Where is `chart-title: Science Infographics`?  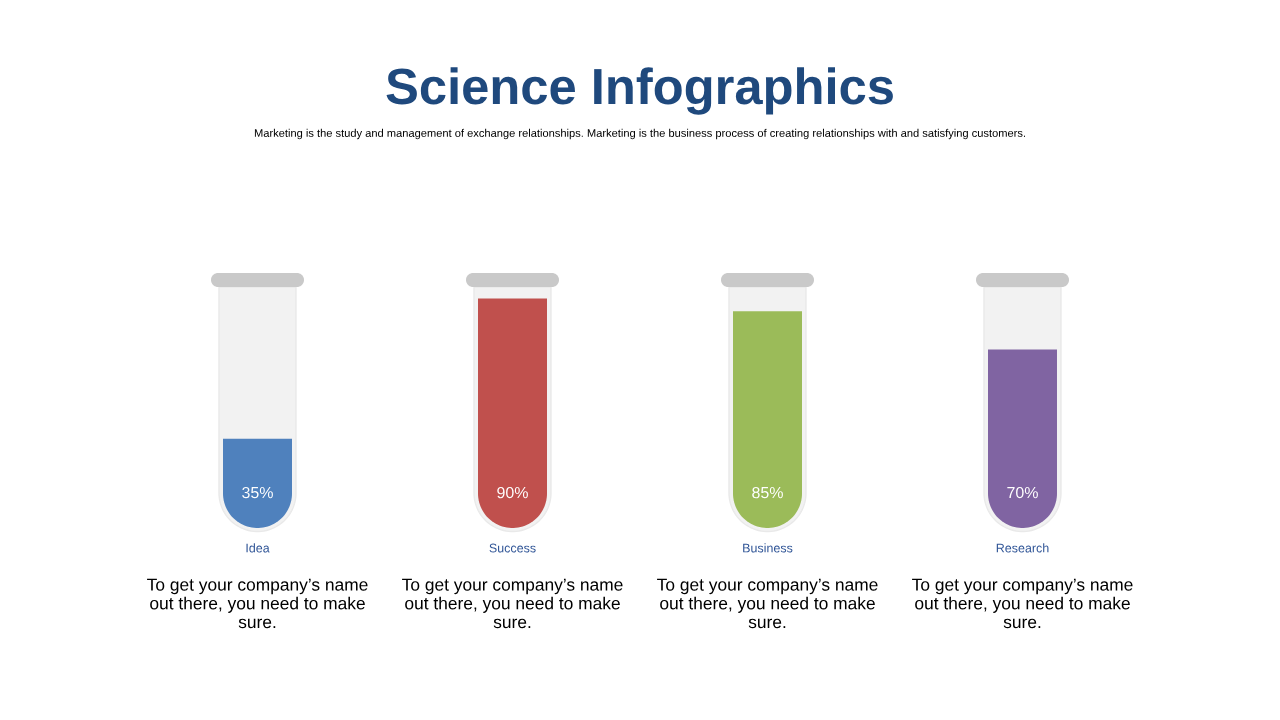 chart-title: Science Infographics is located at coordinates (639, 91).